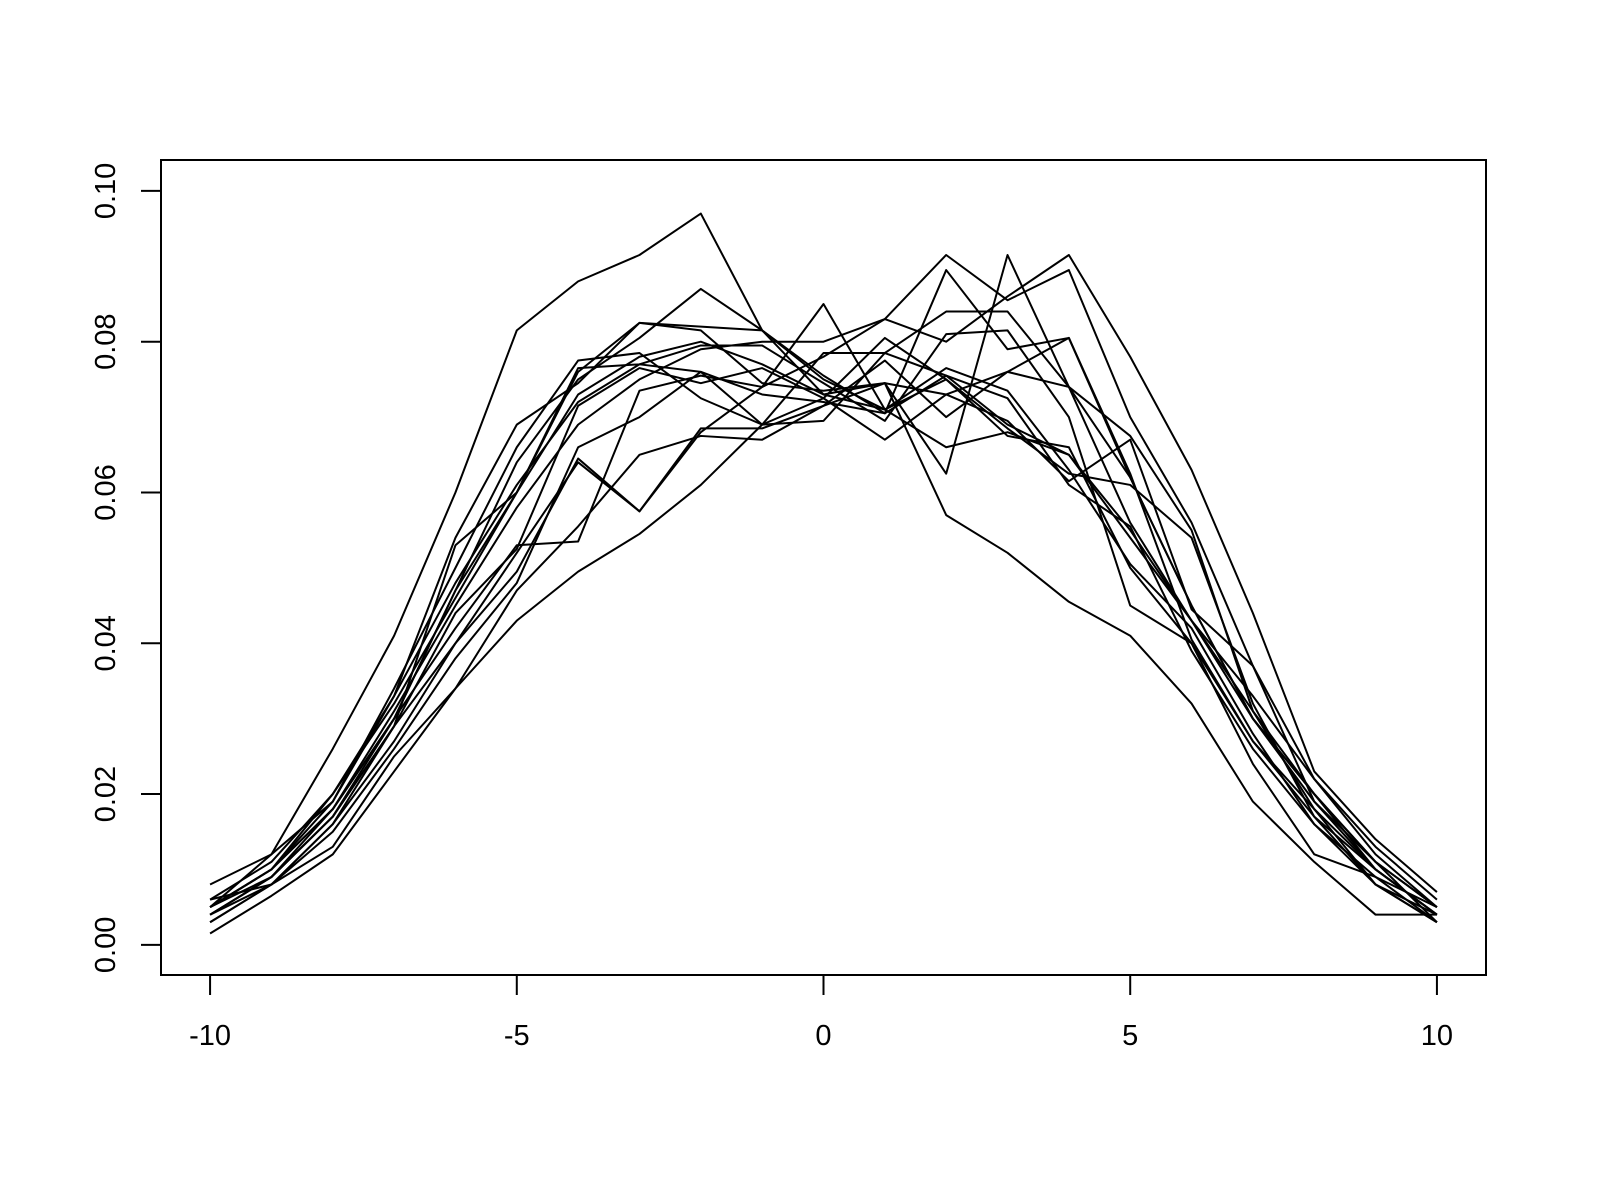  Describe the element at coordinates (106, 341) in the screenshot. I see `y-tick-label: 0.08` at that location.